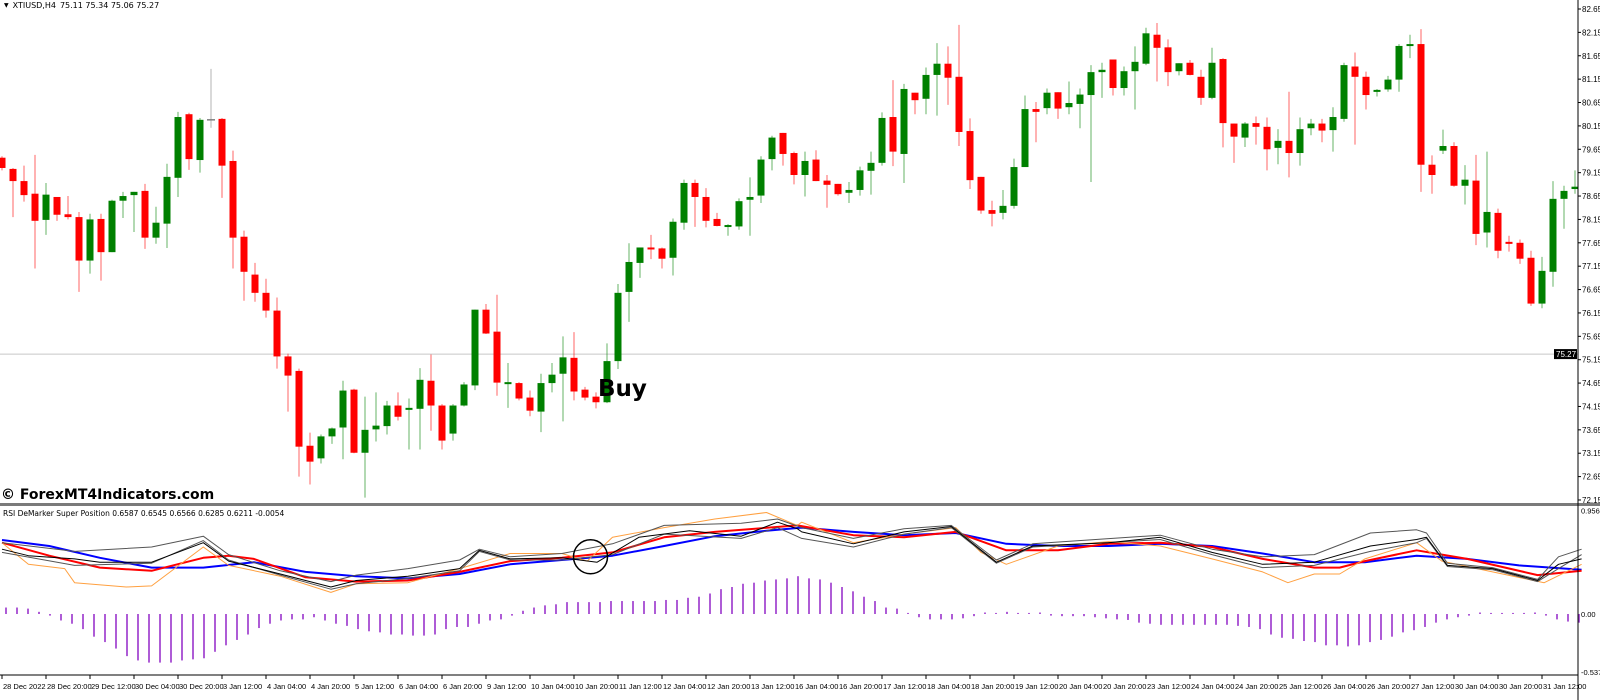 The height and width of the screenshot is (700, 1600). Describe the element at coordinates (1300, 686) in the screenshot. I see `time-tick-label: 25 Jan 12:00` at that location.